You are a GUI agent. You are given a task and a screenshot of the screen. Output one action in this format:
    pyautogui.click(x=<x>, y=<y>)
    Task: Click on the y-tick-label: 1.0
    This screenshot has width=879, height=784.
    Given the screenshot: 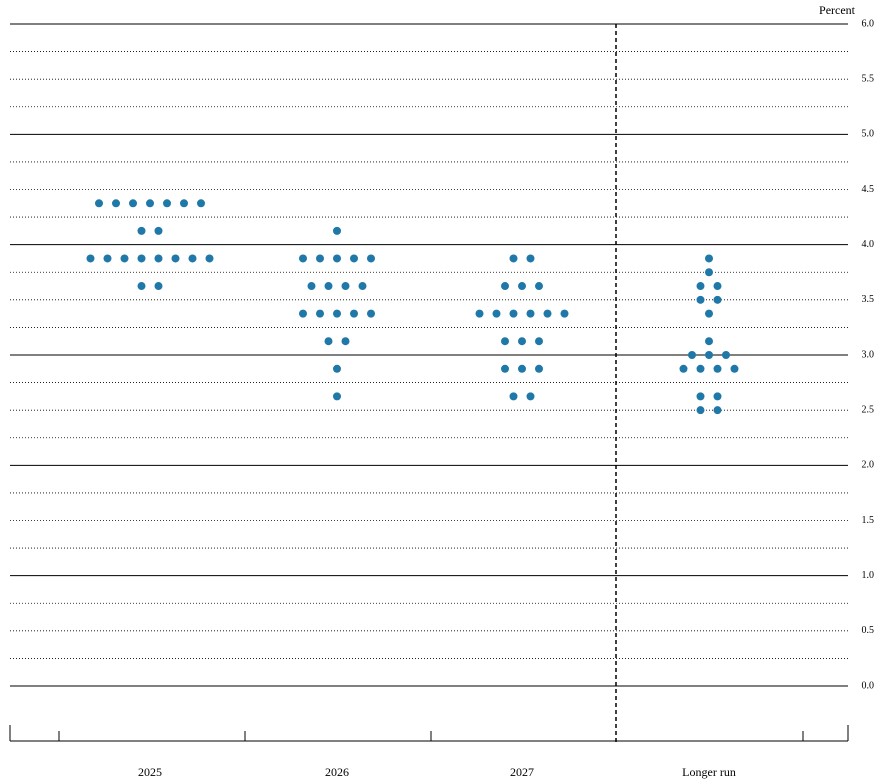 What is the action you would take?
    pyautogui.click(x=868, y=575)
    